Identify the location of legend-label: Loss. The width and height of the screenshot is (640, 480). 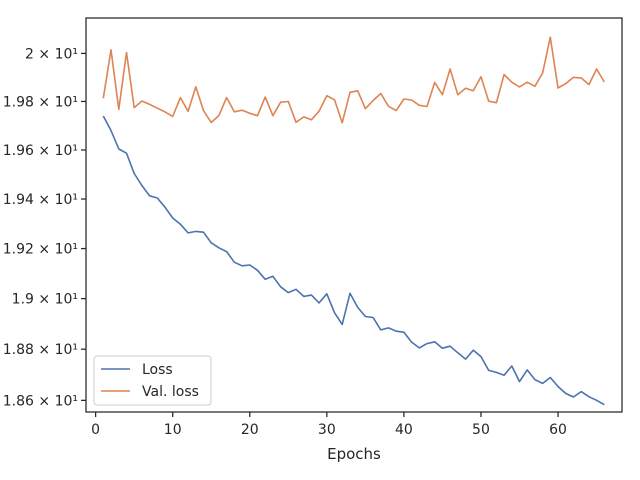
(157, 370).